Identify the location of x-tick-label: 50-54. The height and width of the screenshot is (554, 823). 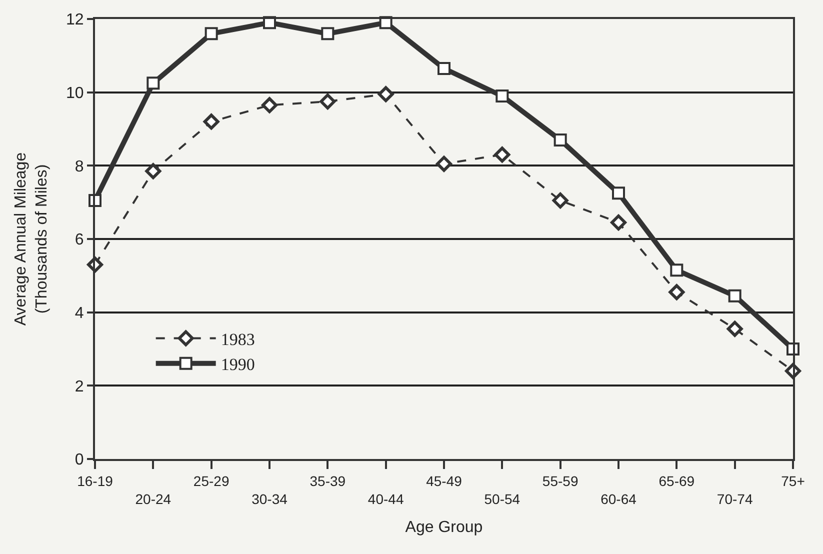
(502, 499).